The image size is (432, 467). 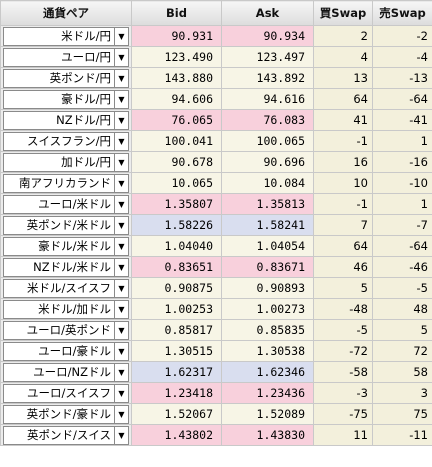 What do you see at coordinates (216, 351) in the screenshot?
I see `table-row: ユーロ/豪ドル ▼ 1.30515 1.30538 -72 72` at bounding box center [216, 351].